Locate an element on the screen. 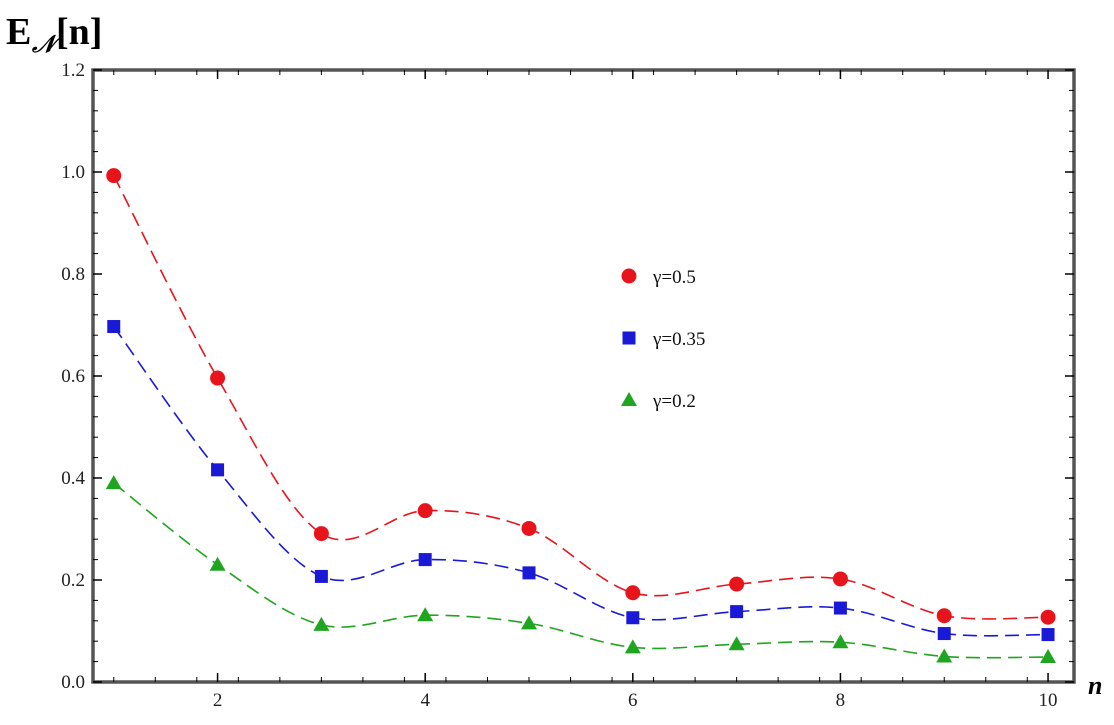  y-tick-label: 0.6 is located at coordinates (73, 376).